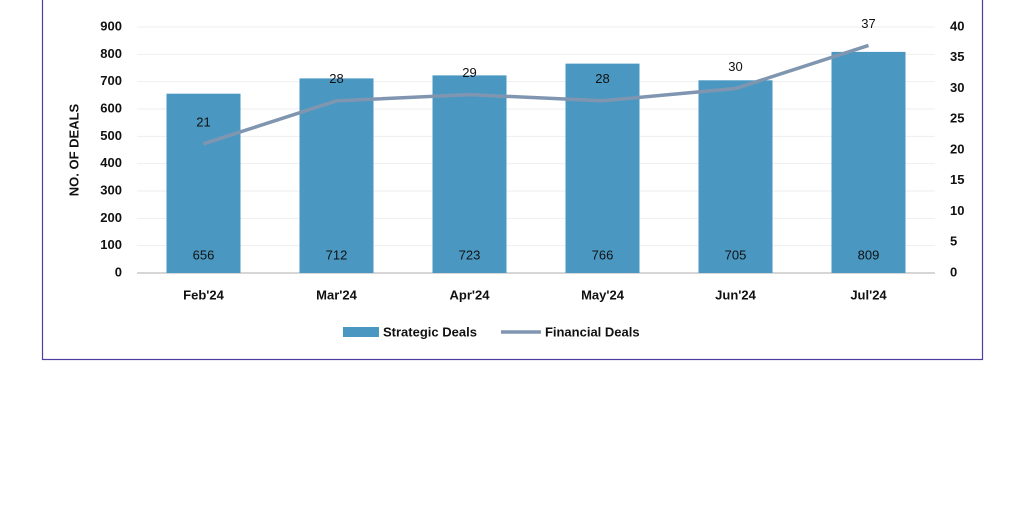 The height and width of the screenshot is (512, 1024). I want to click on line-value-label: 29, so click(469, 72).